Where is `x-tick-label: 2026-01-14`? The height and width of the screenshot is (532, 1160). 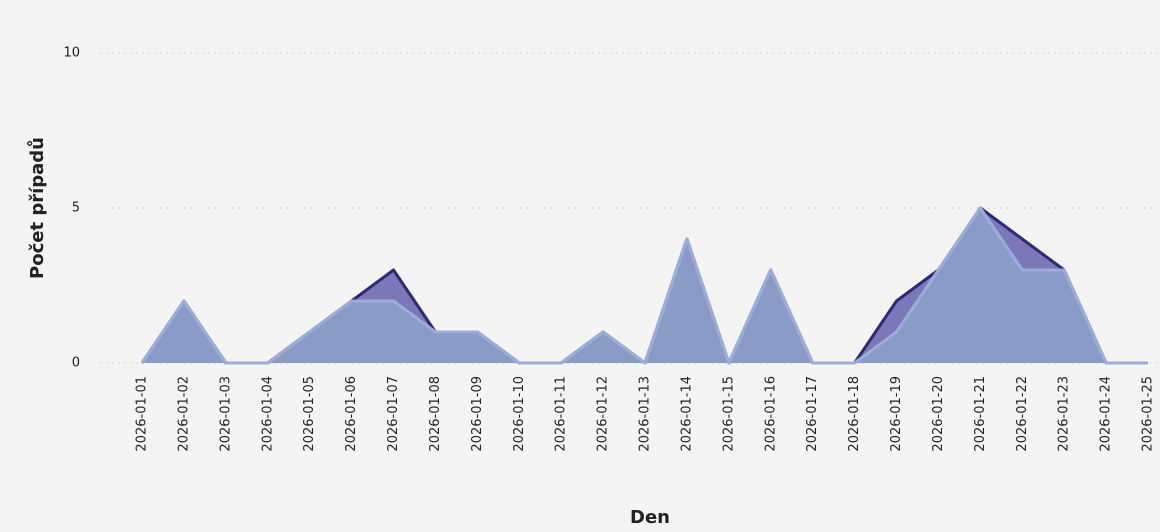
x-tick-label: 2026-01-14 is located at coordinates (686, 414).